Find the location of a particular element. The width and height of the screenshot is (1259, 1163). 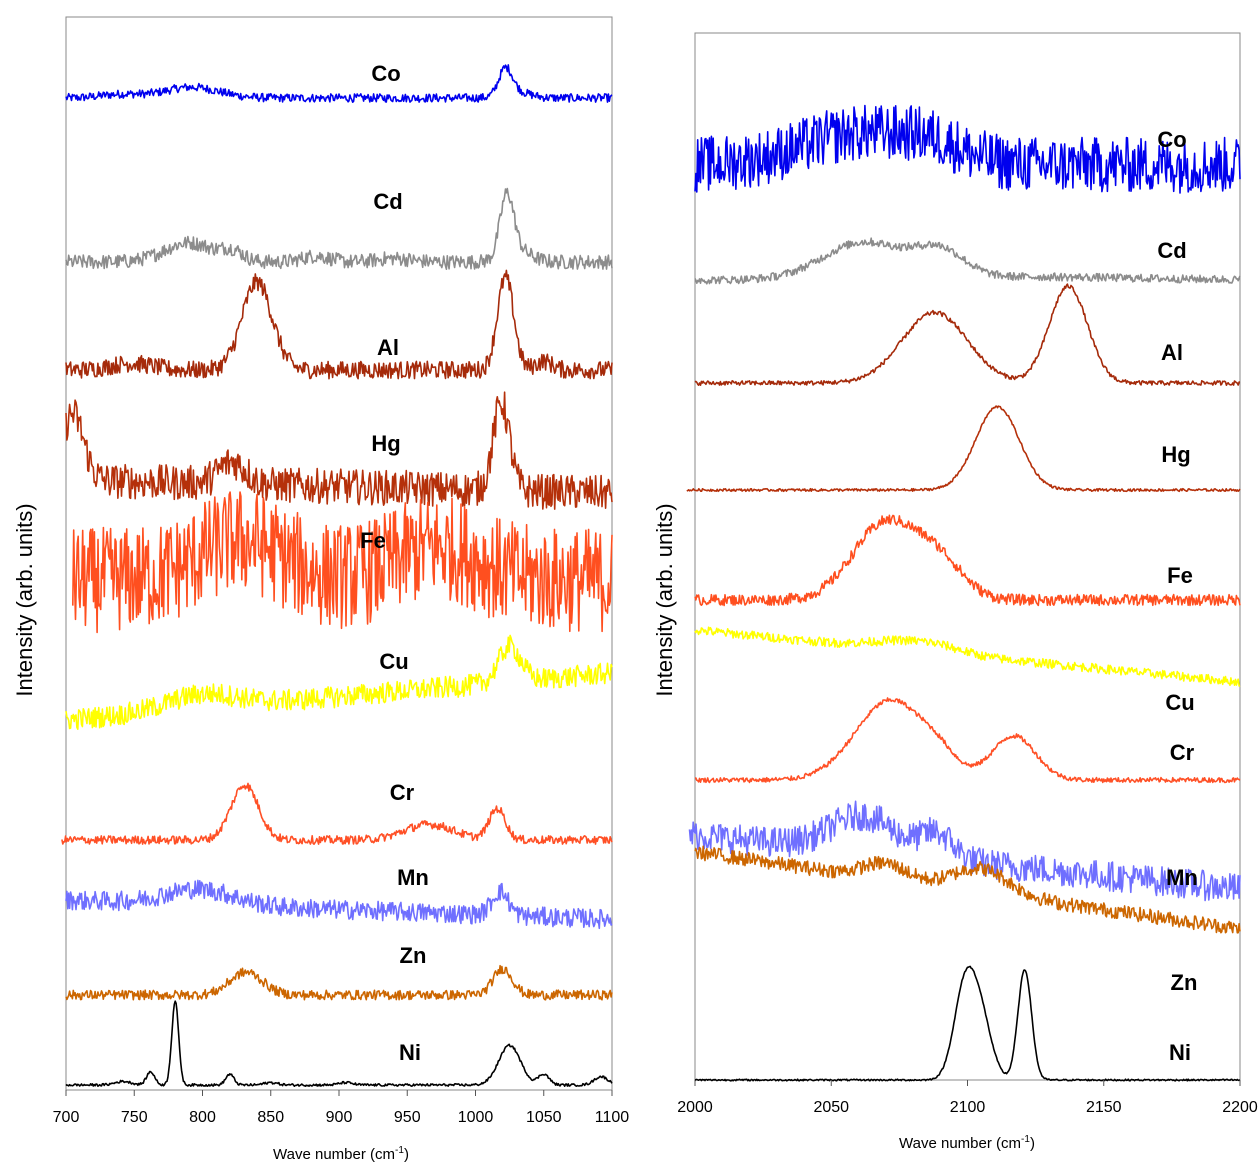

x-tick-label: 700 is located at coordinates (66, 1117).